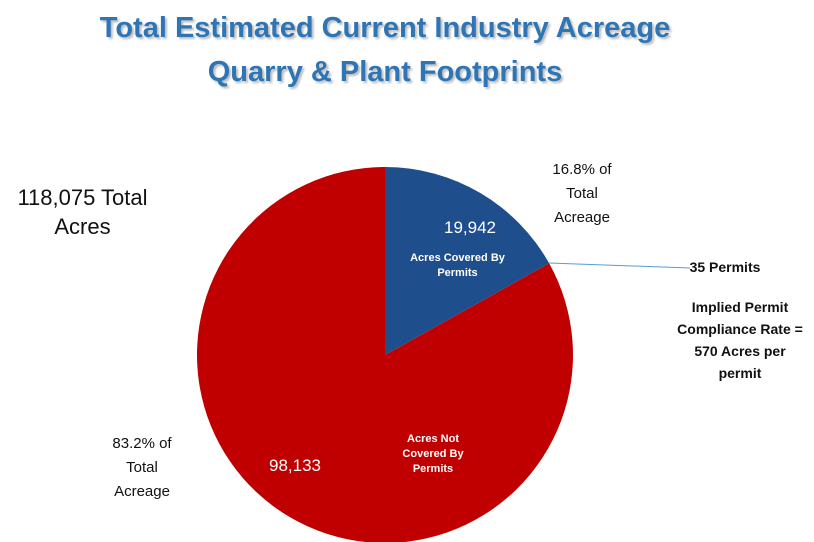 This screenshot has width=814, height=542. Describe the element at coordinates (619, 265) in the screenshot. I see `leader-line` at that location.